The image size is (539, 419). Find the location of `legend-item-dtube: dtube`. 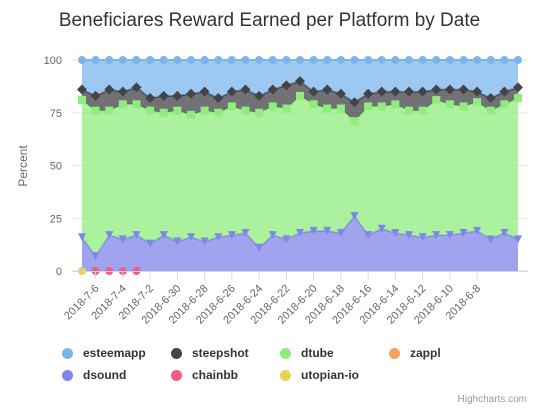

legend-item-dtube: dtube is located at coordinates (307, 353).